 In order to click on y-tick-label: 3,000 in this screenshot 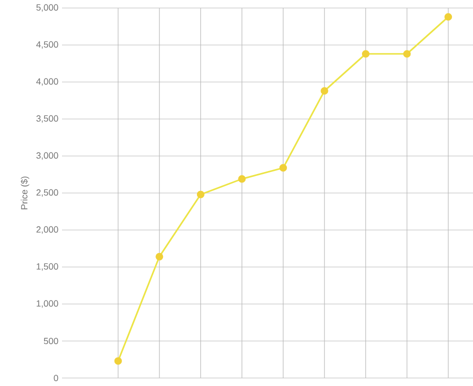, I will do `click(47, 156)`.